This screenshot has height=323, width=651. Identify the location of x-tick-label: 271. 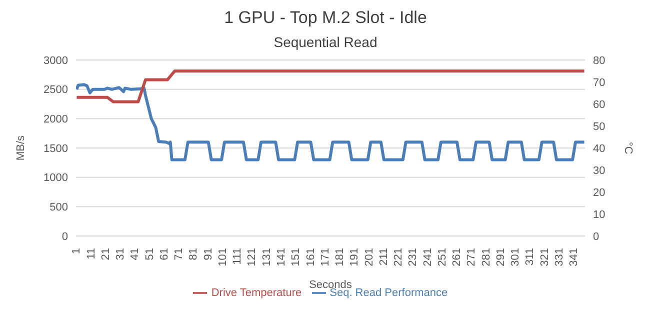
(472, 257).